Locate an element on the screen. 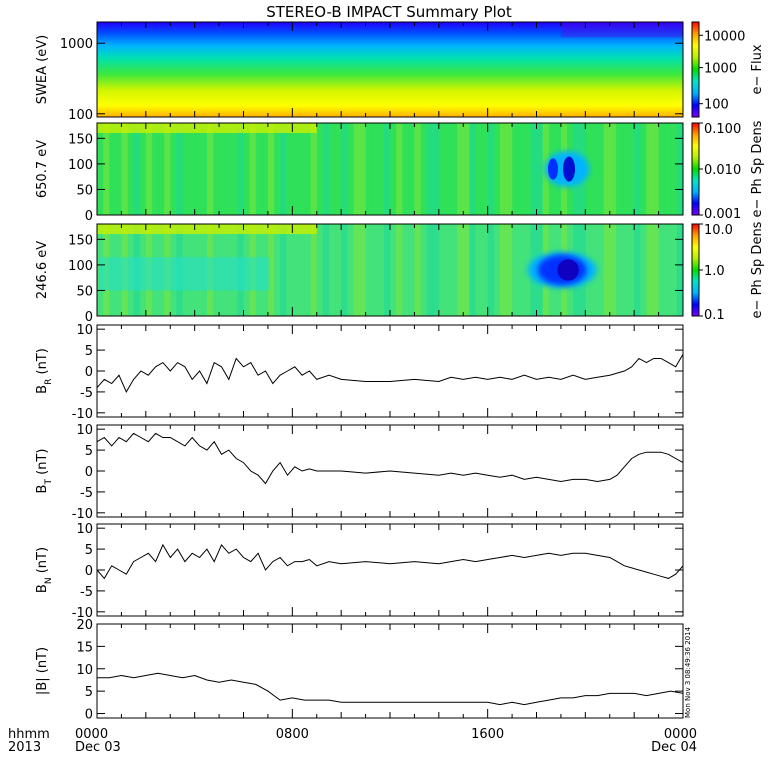 The width and height of the screenshot is (780, 780). series-line is located at coordinates (390, 374).